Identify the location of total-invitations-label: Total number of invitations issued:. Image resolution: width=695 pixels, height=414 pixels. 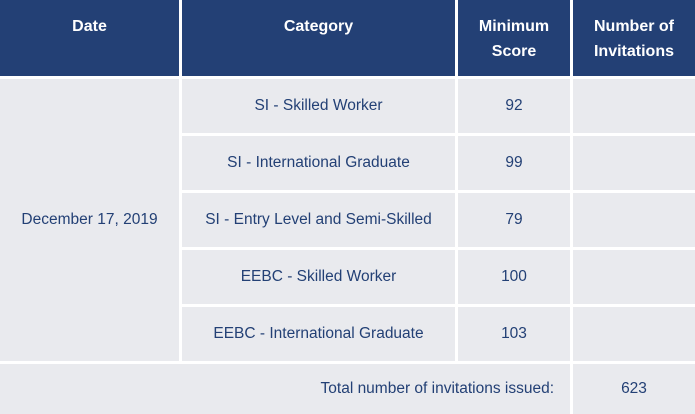
(285, 389).